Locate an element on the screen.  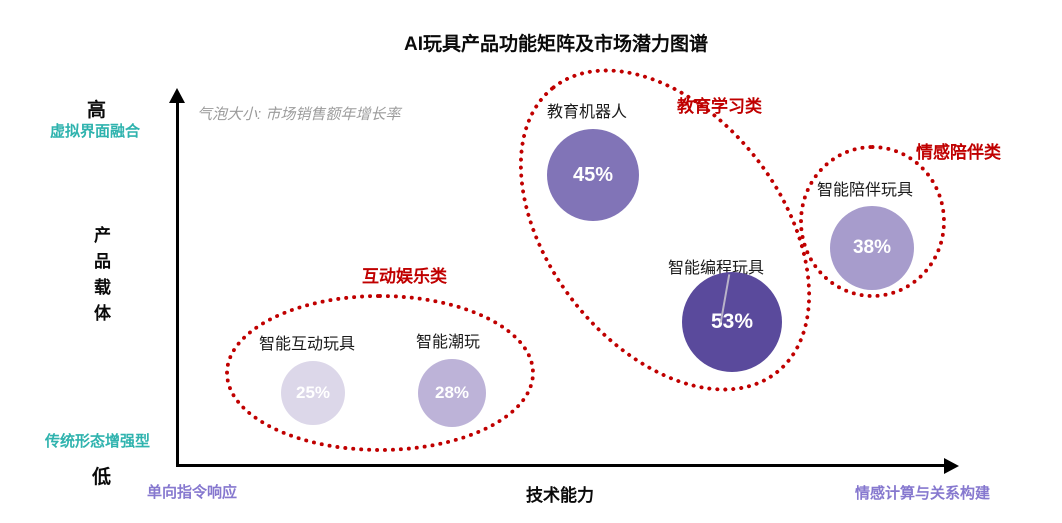
bubble-label-smart-trendy-toy: 智能潮玩 is located at coordinates (448, 342).